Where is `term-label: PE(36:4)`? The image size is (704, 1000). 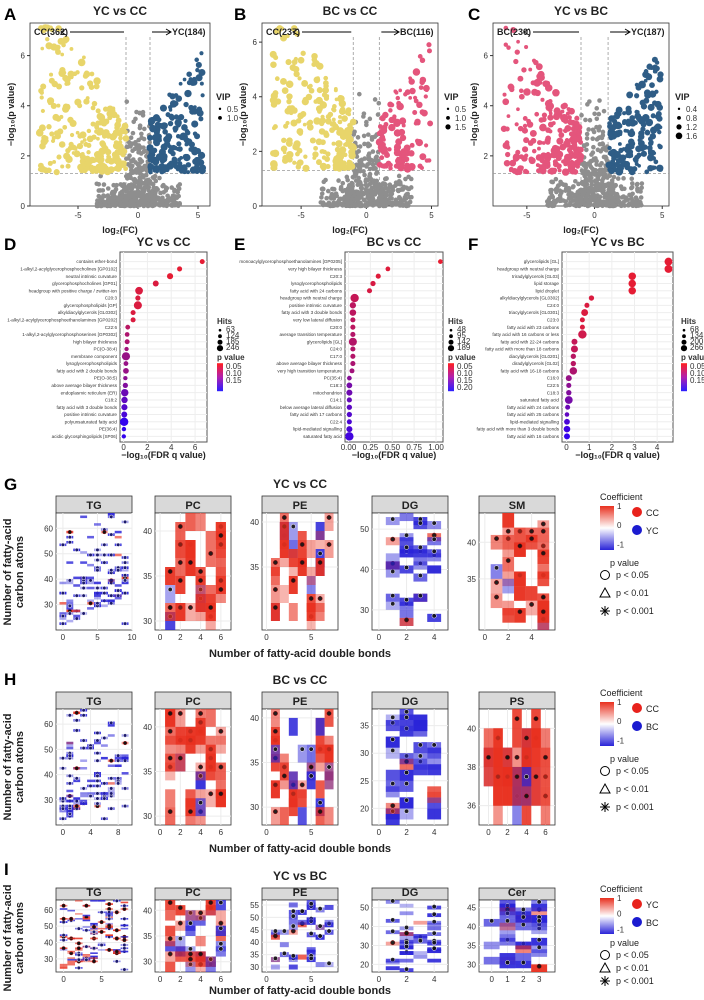 term-label: PE(36:4) is located at coordinates (108, 429).